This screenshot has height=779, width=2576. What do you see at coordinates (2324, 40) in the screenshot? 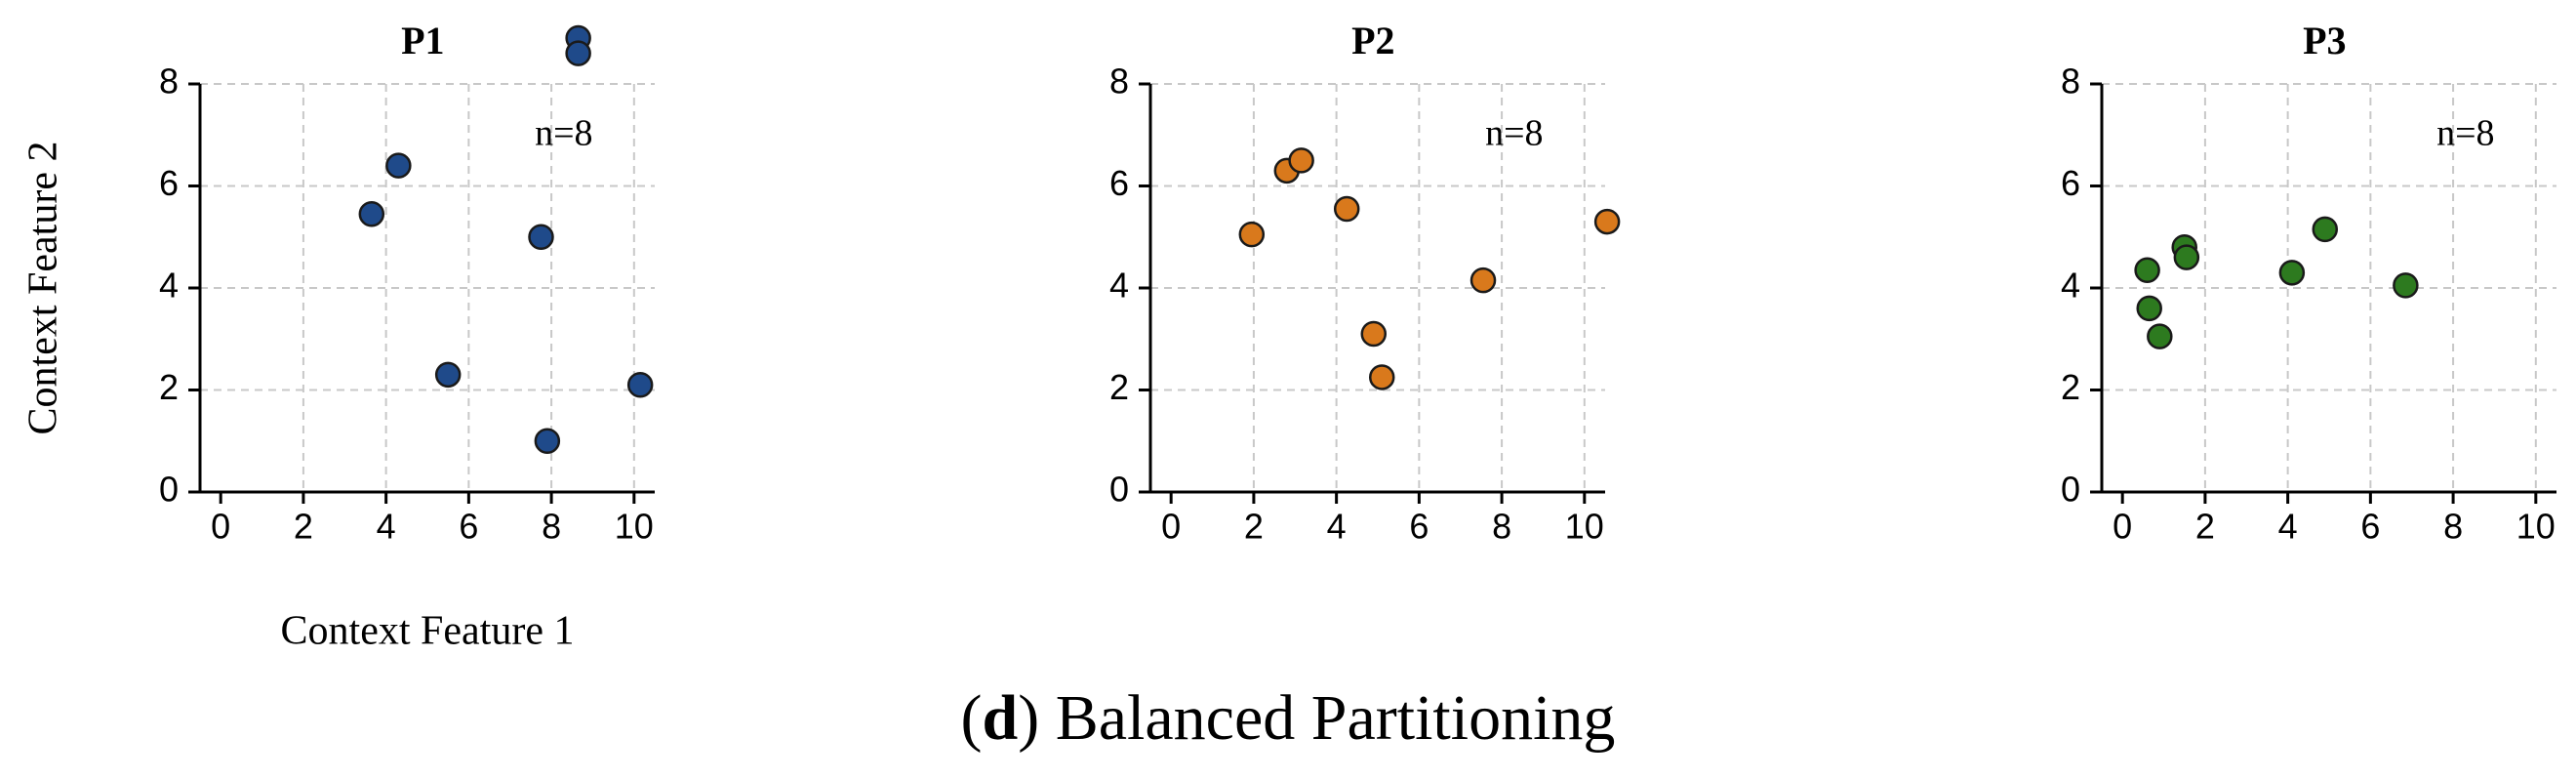
I see `panel-title: P3` at bounding box center [2324, 40].